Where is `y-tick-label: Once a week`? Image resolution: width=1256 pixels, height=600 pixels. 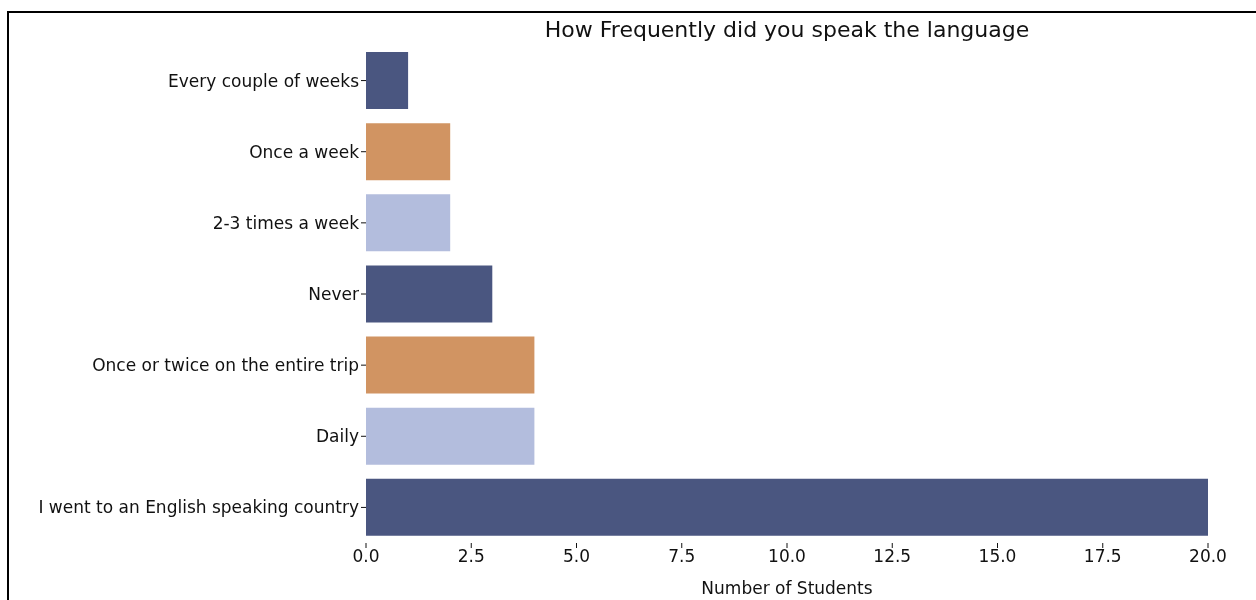 y-tick-label: Once a week is located at coordinates (304, 151).